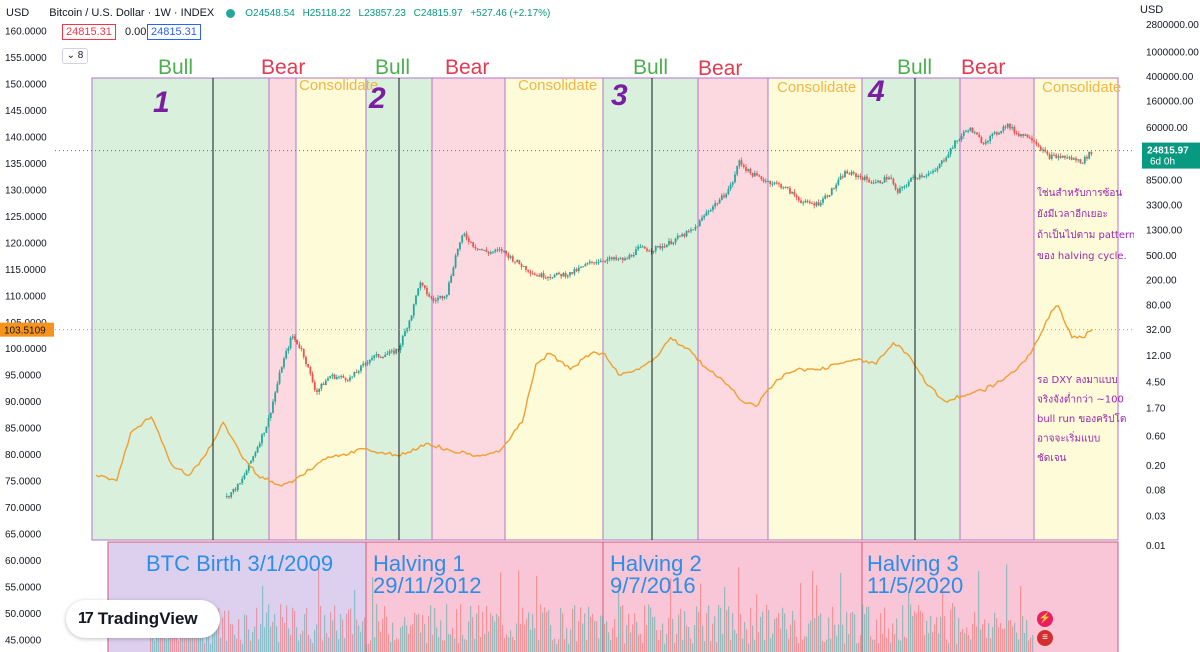 The image size is (1200, 652). Describe the element at coordinates (510, 13) in the screenshot. I see `change-value: +527.46 (+2.17%)` at that location.